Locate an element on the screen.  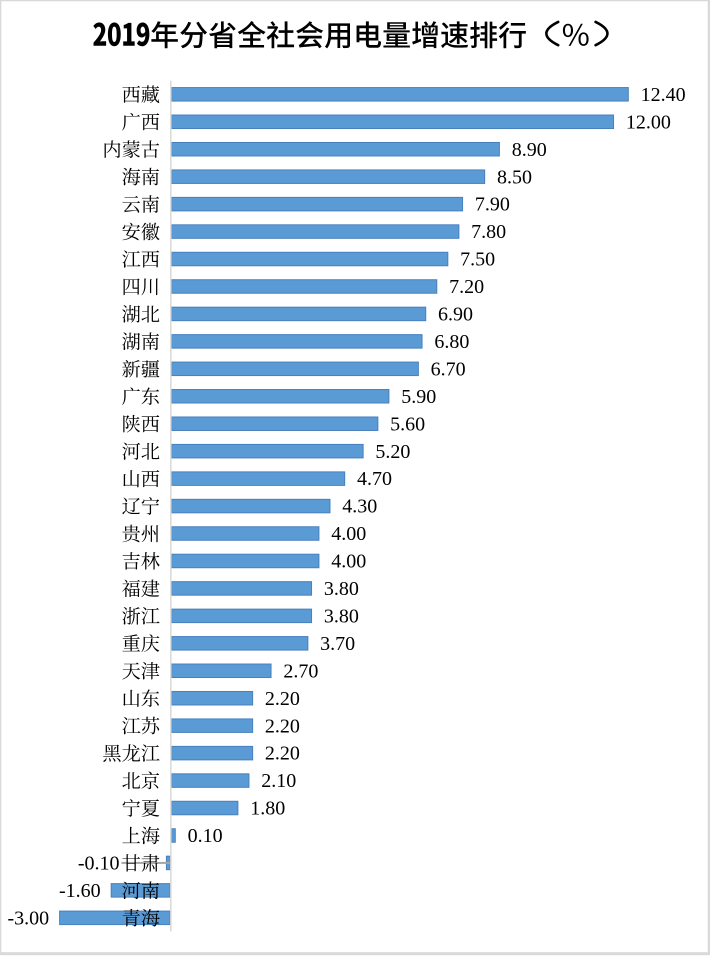
svg-text: 6.80 is located at coordinates (451, 342).